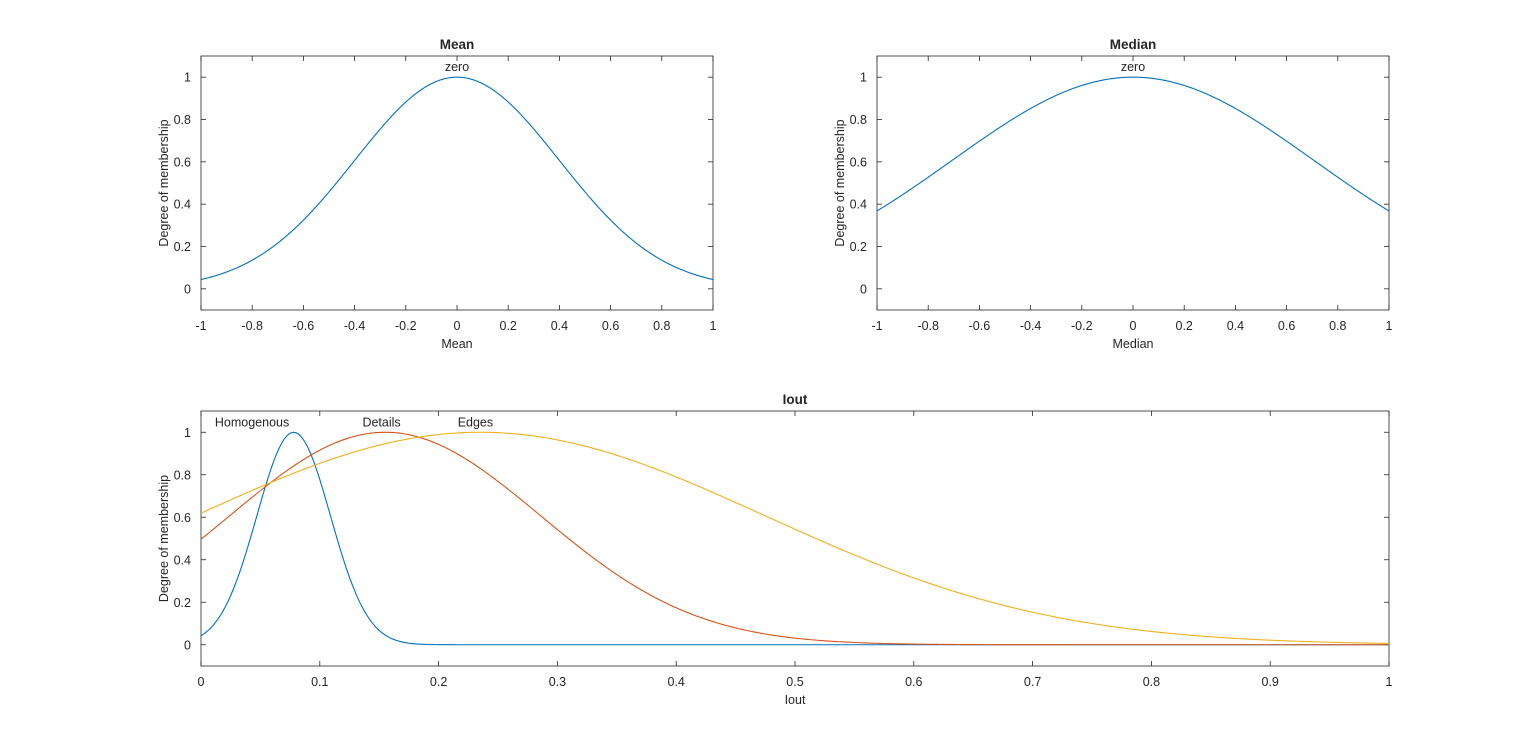 This screenshot has width=1536, height=749. I want to click on median-x-tick-label: 0.4, so click(1235, 326).